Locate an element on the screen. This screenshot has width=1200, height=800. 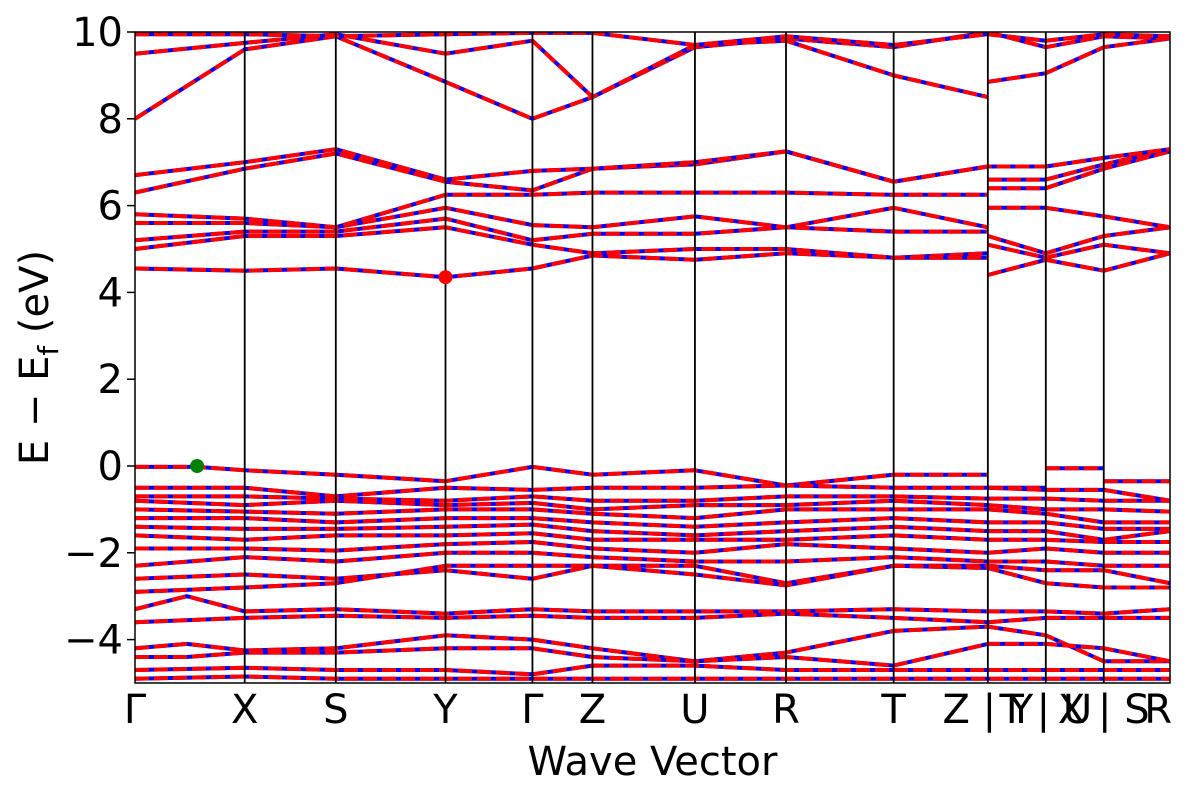
conduction-band-4-seg-0-spin-down is located at coordinates (561, 210).